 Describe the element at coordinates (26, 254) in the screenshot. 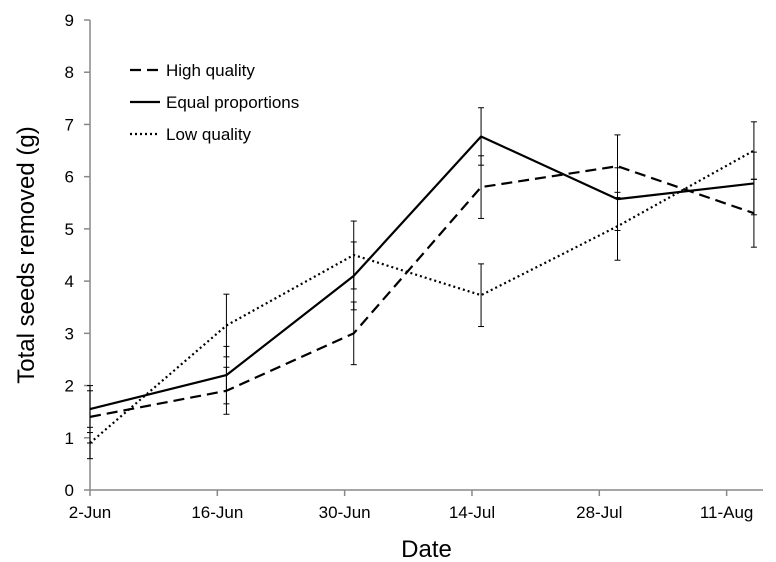

I see `y-axis-title: Total seeds removed (g)` at that location.